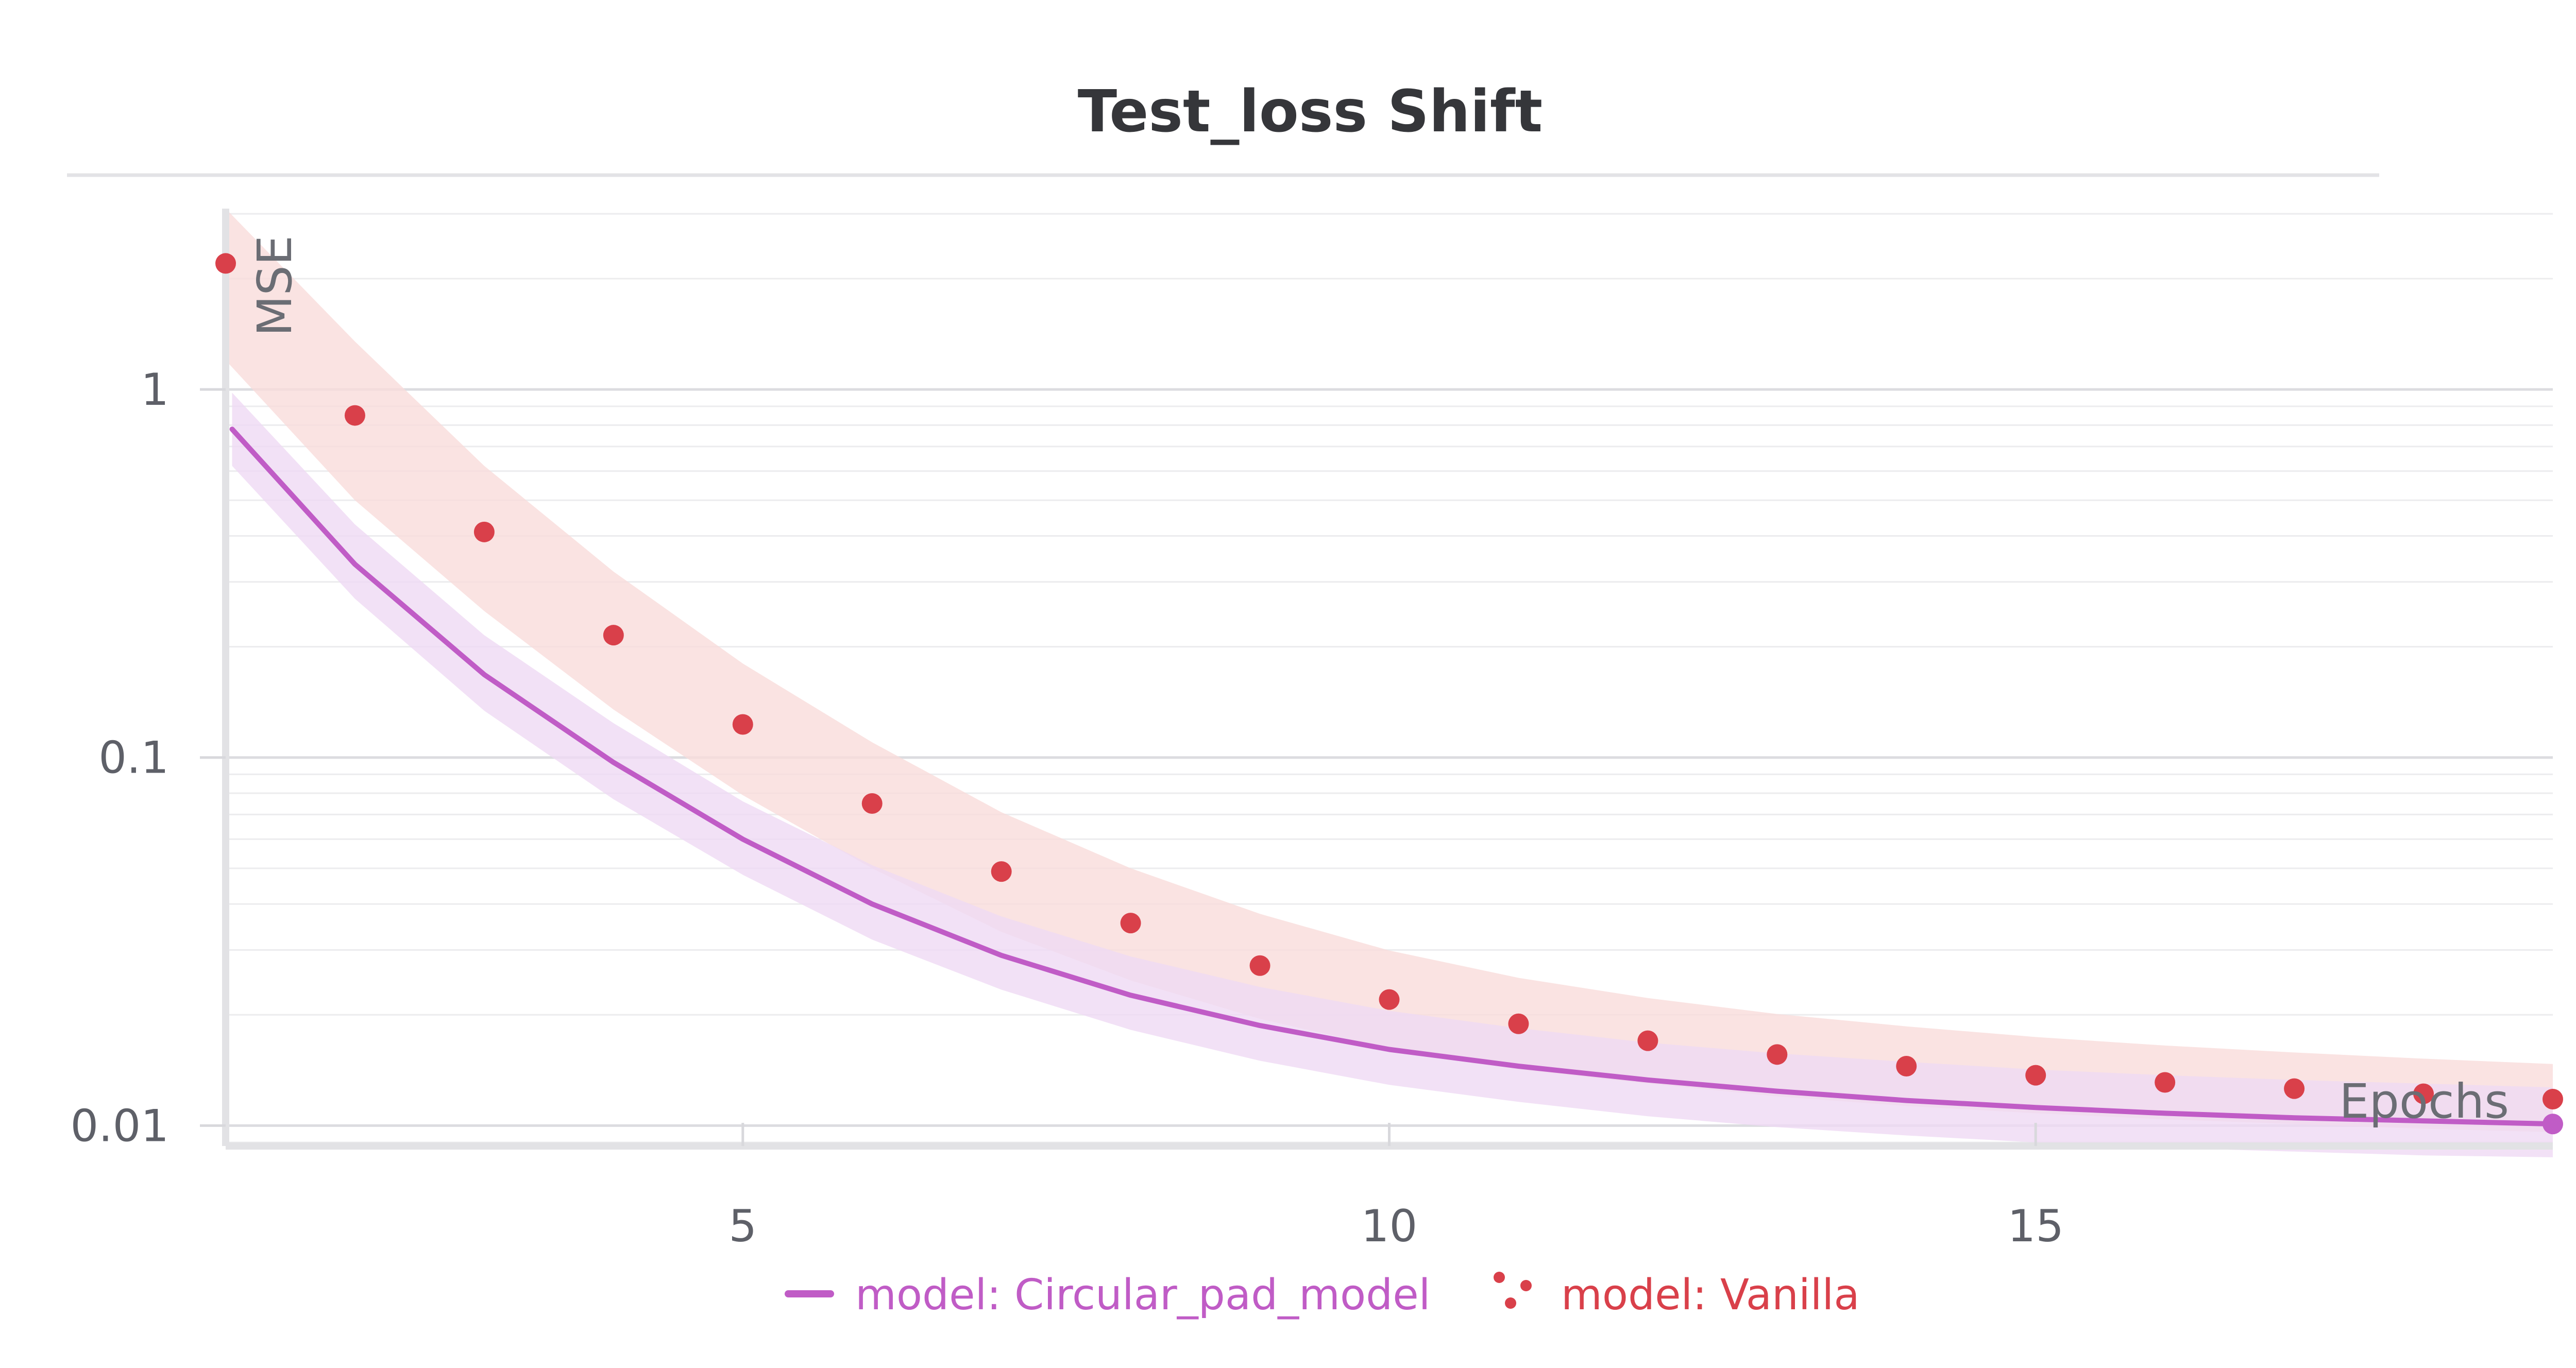 The height and width of the screenshot is (1368, 2576). I want to click on y-tick-label: 1, so click(155, 390).